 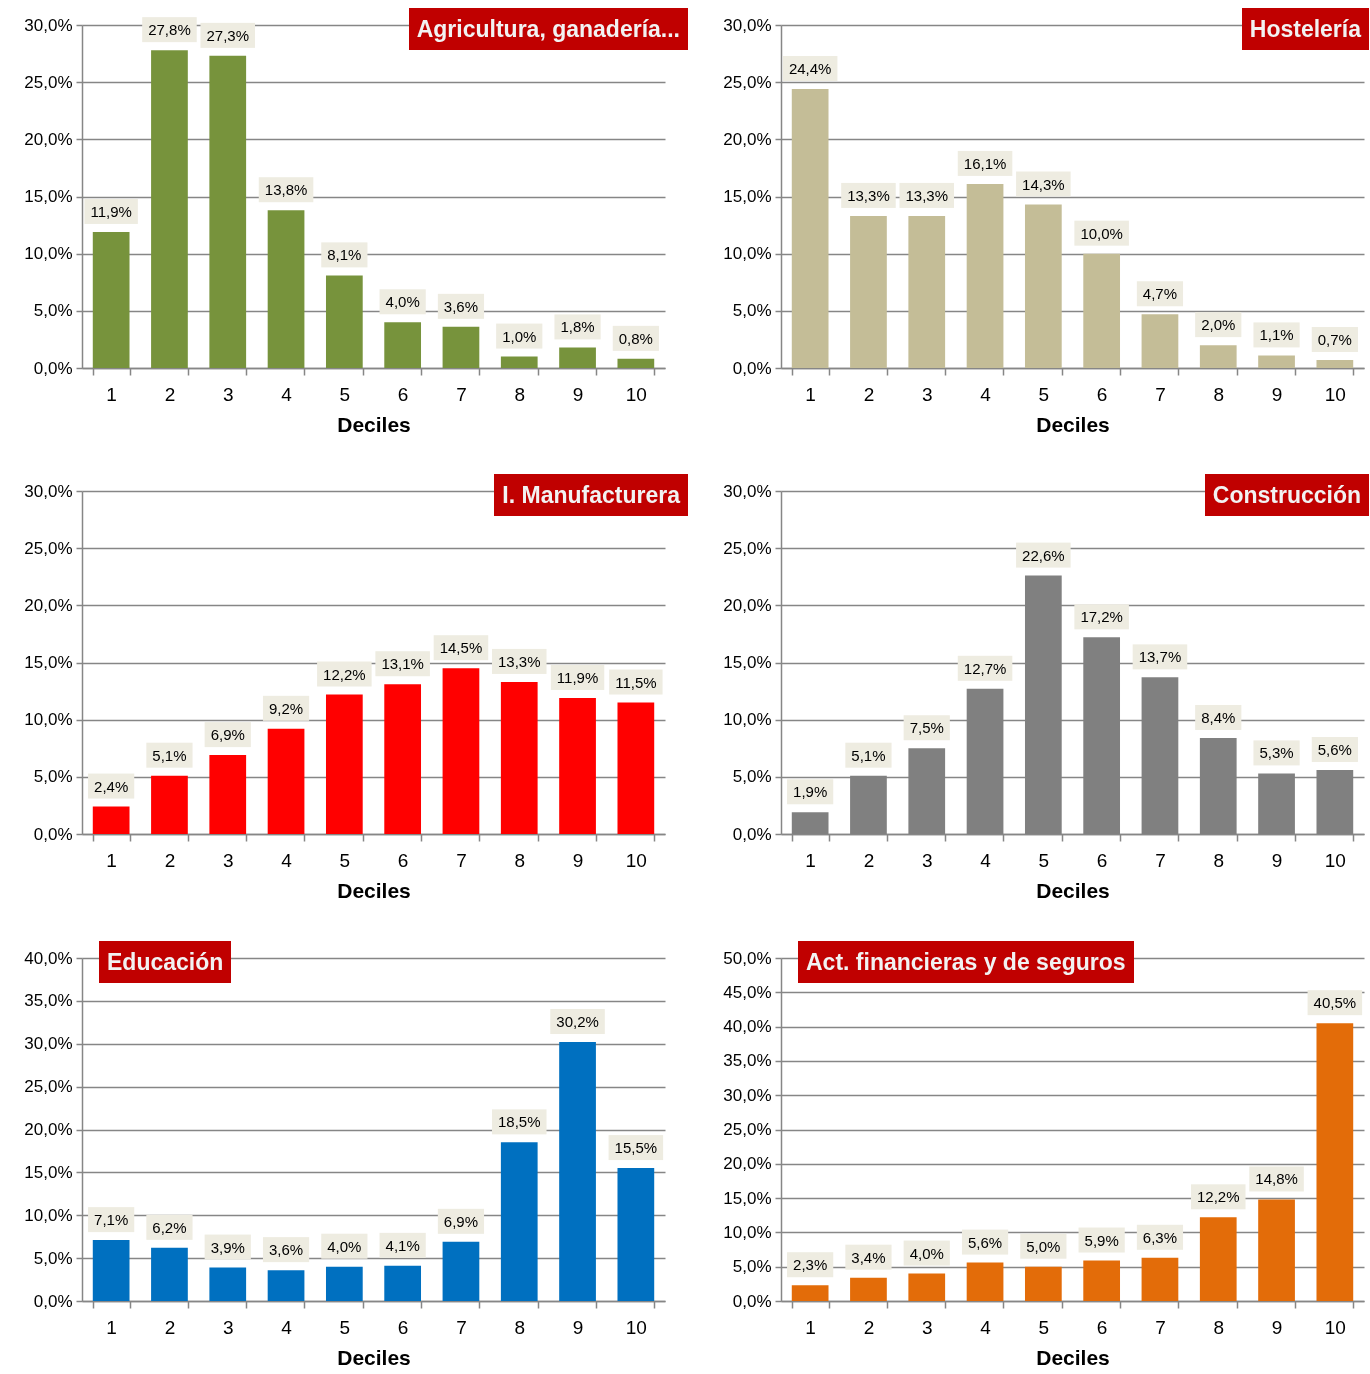 I want to click on data-label: 30,2%, so click(x=577, y=1022).